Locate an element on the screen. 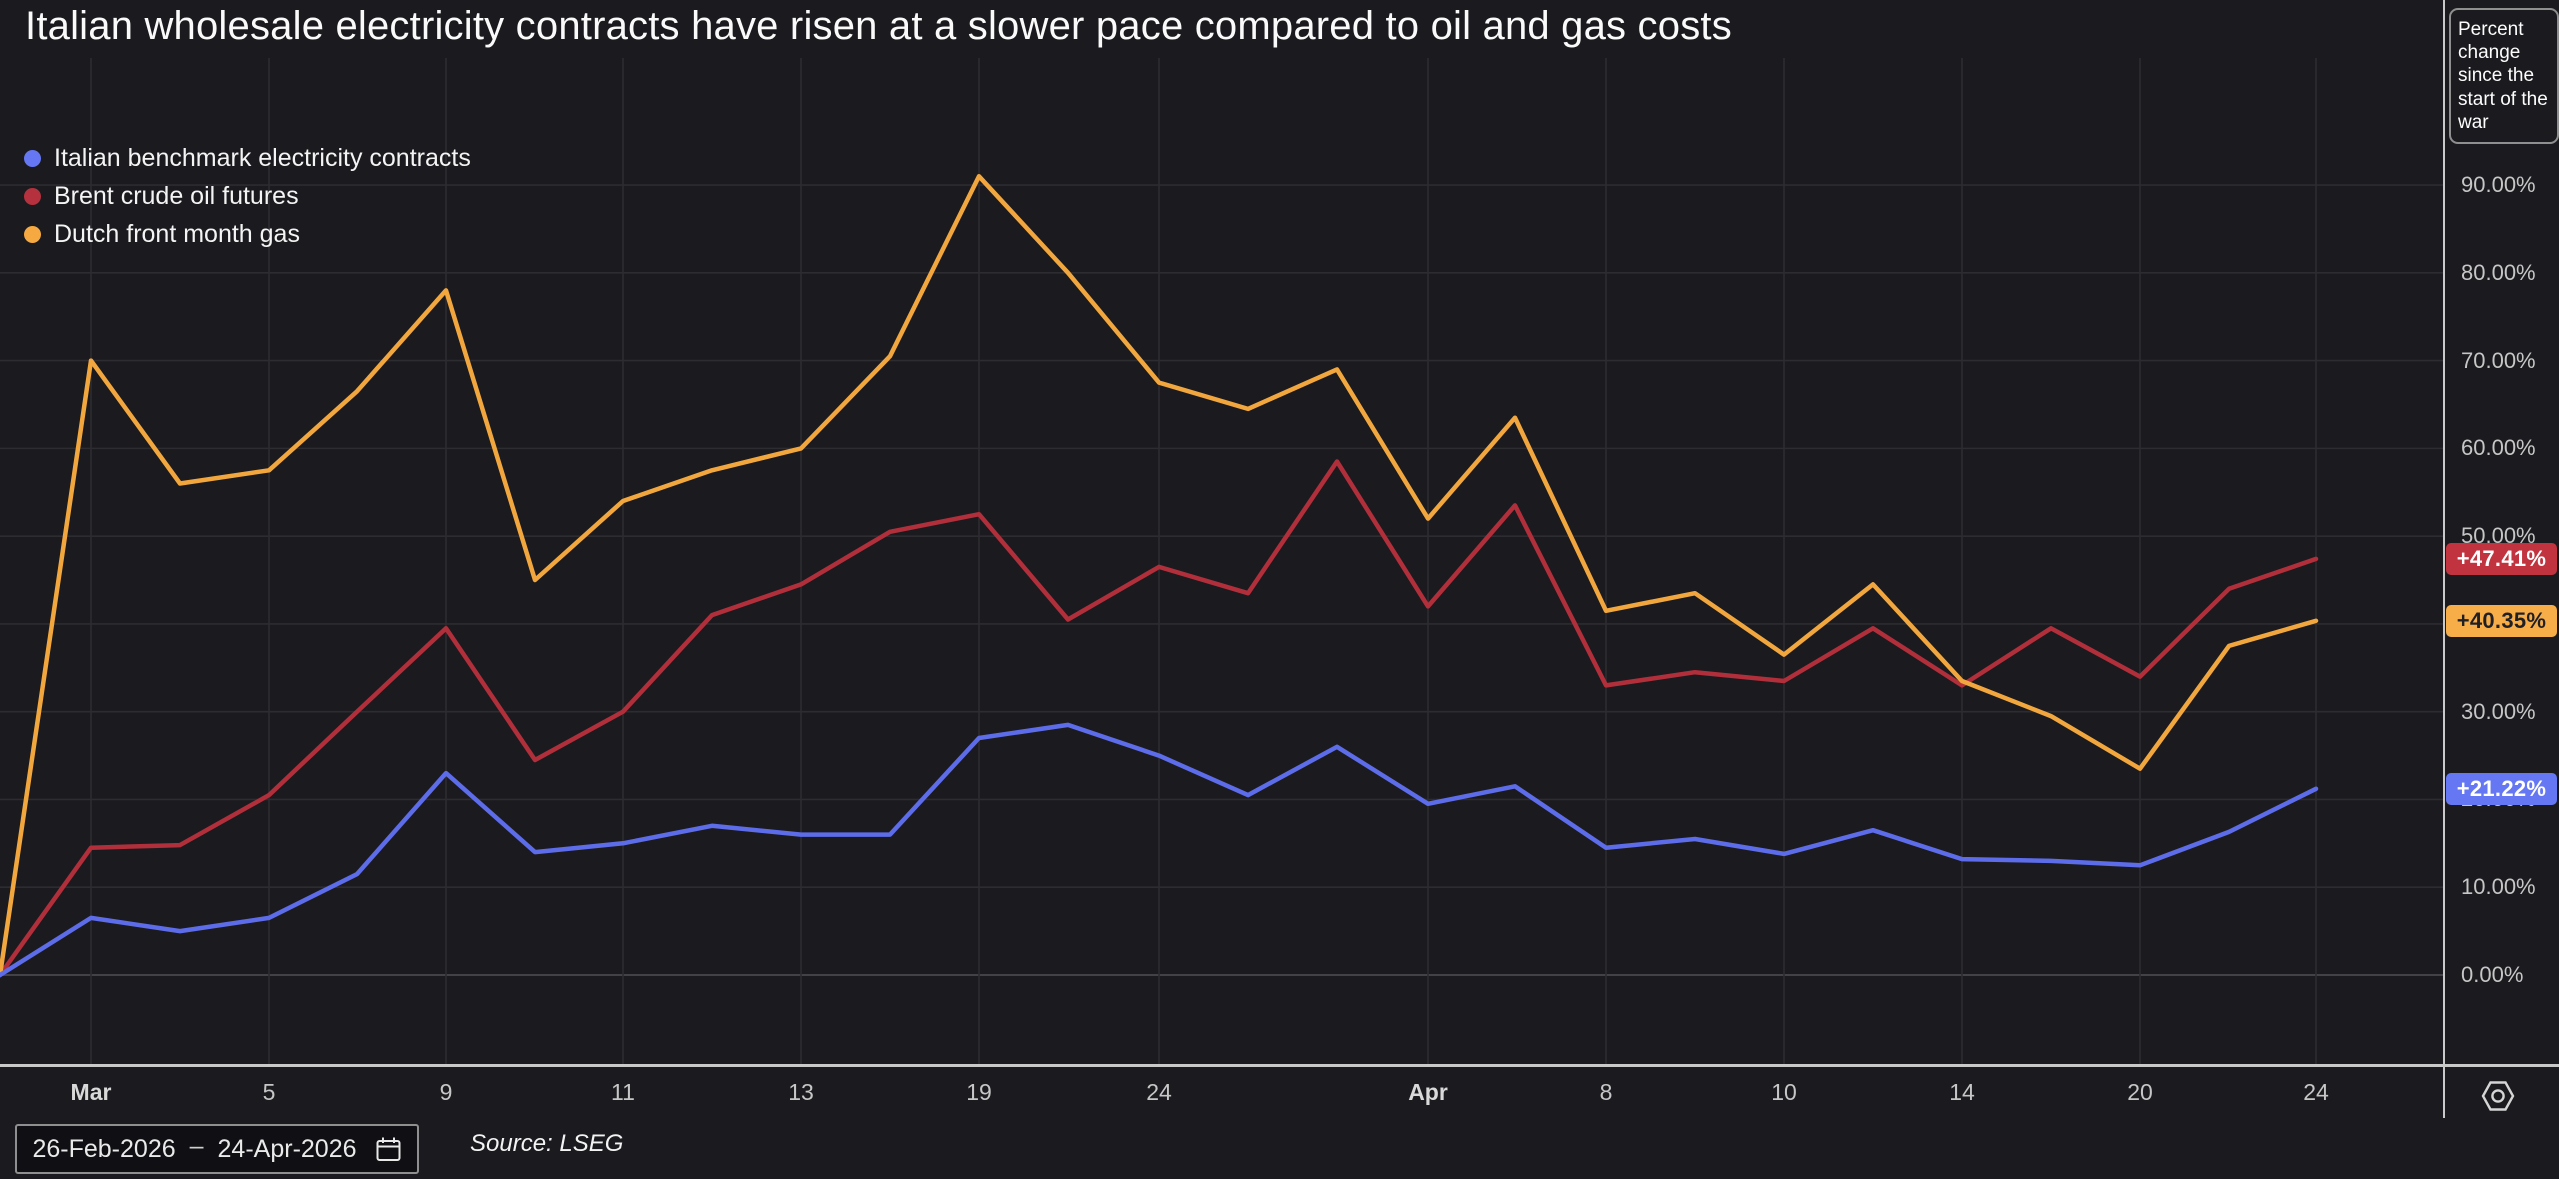  date-range-picker: 26-Feb-2026 – 24-Apr-2026 is located at coordinates (217, 1149).